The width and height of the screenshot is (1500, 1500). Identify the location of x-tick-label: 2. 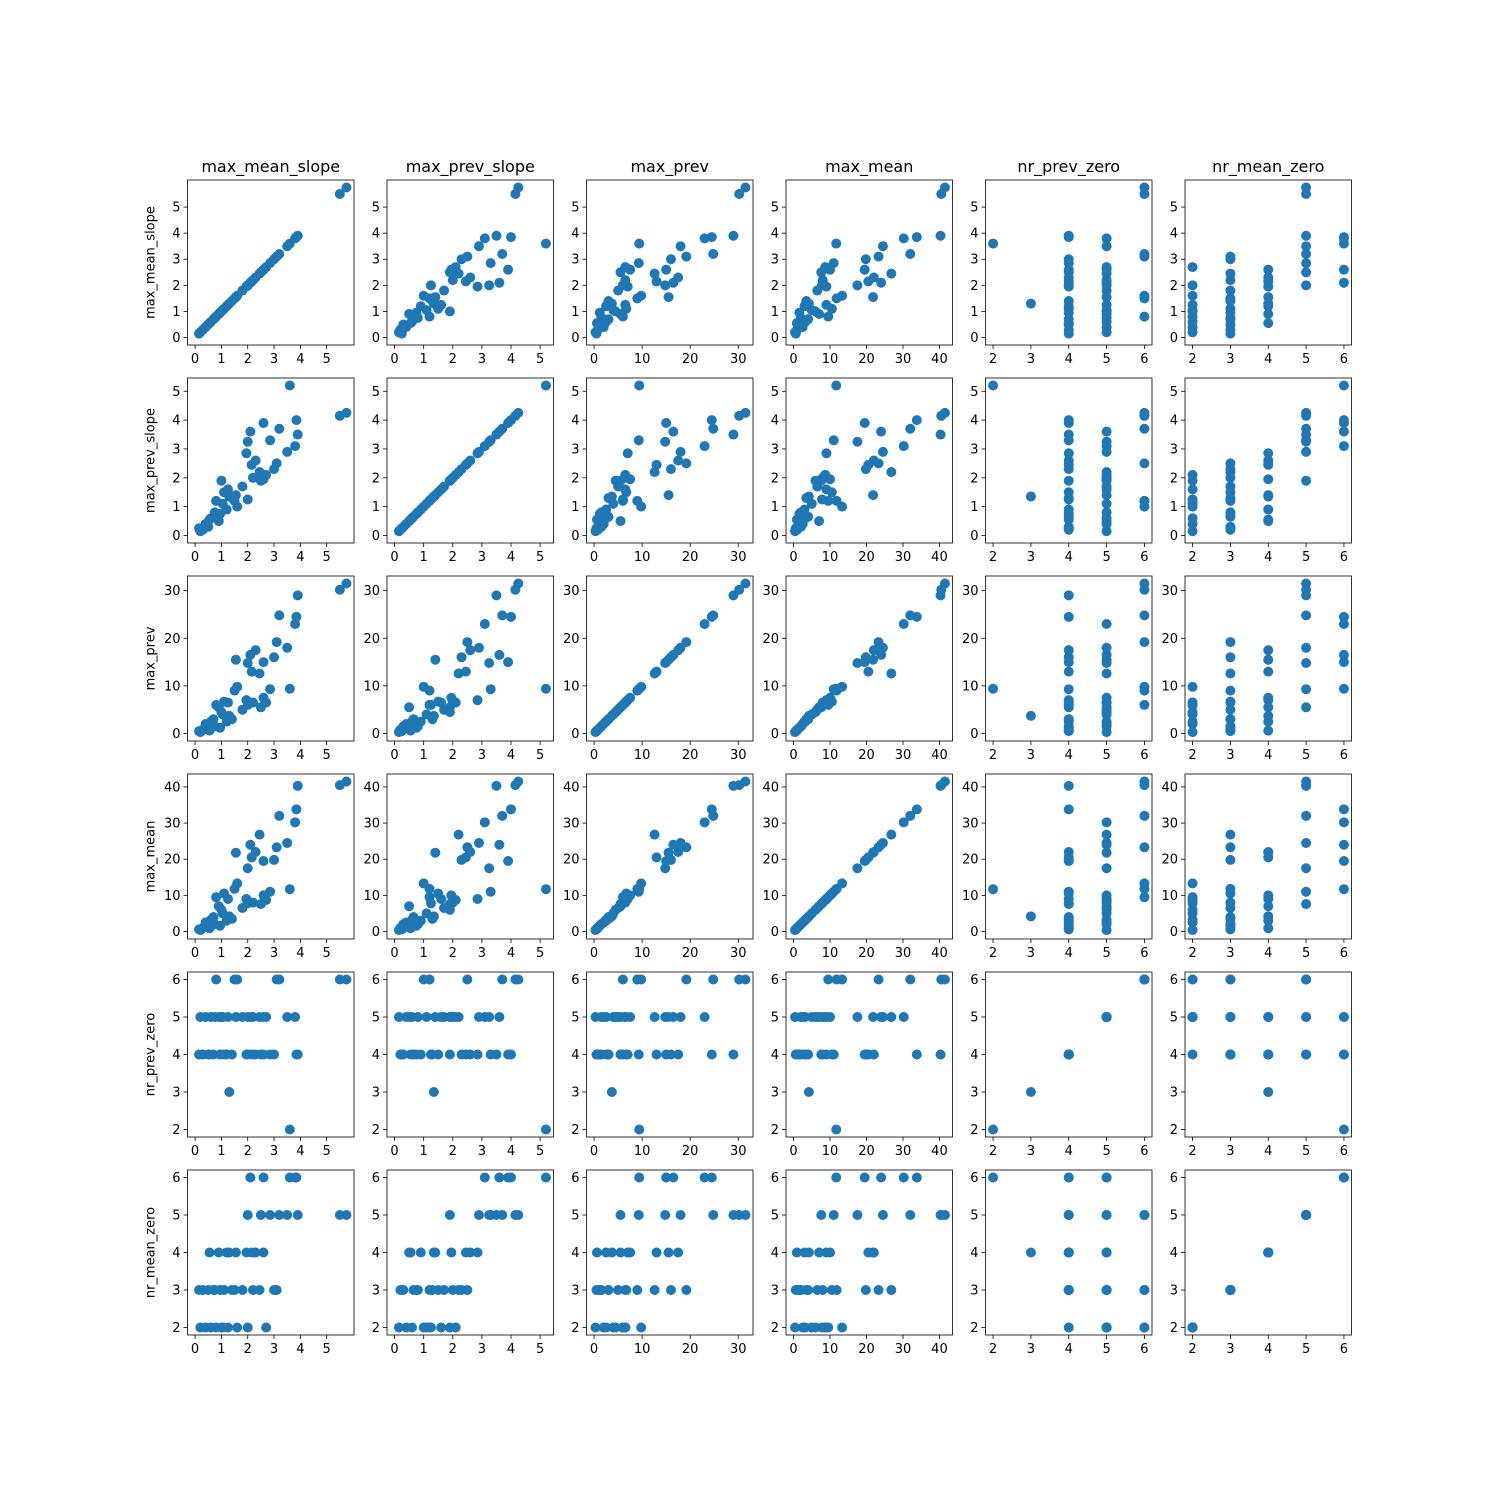
(453, 755).